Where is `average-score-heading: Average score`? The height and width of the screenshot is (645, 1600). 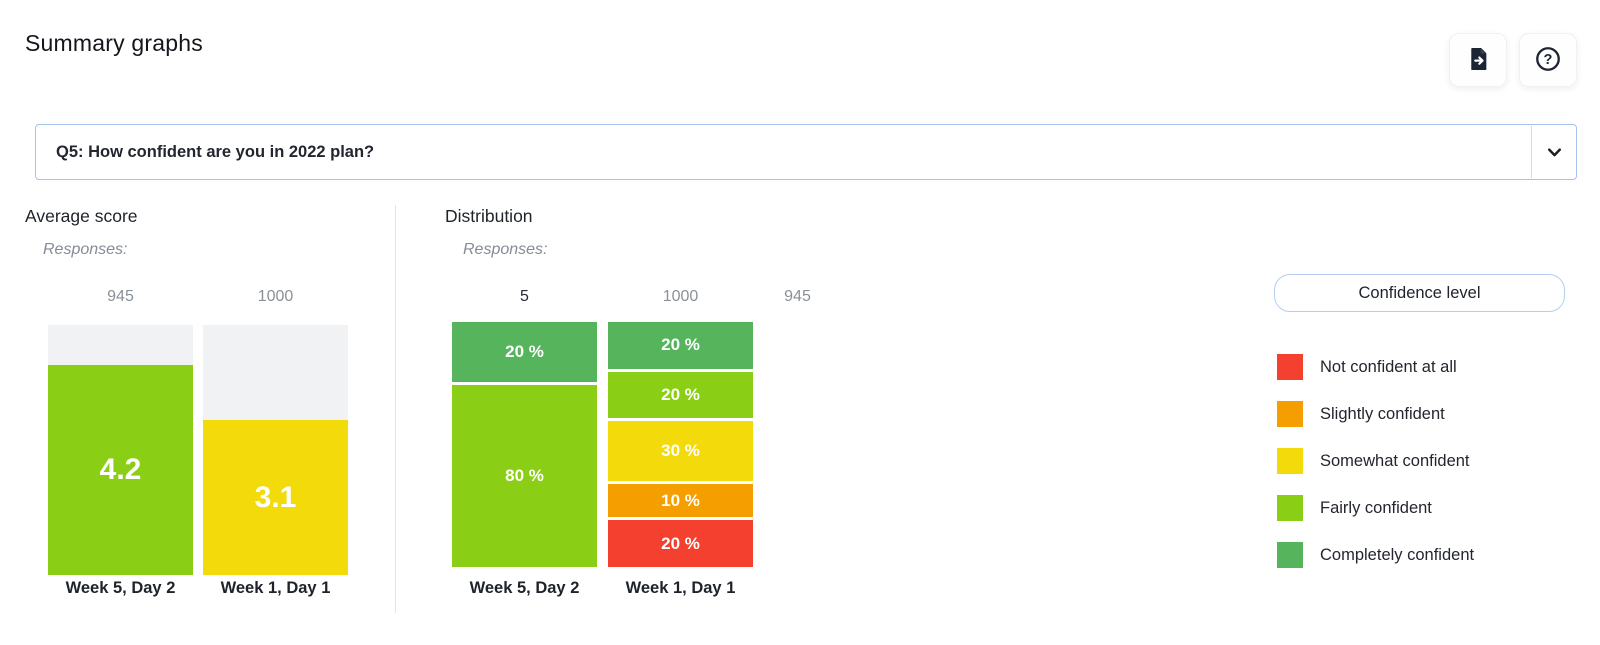 average-score-heading: Average score is located at coordinates (81, 216).